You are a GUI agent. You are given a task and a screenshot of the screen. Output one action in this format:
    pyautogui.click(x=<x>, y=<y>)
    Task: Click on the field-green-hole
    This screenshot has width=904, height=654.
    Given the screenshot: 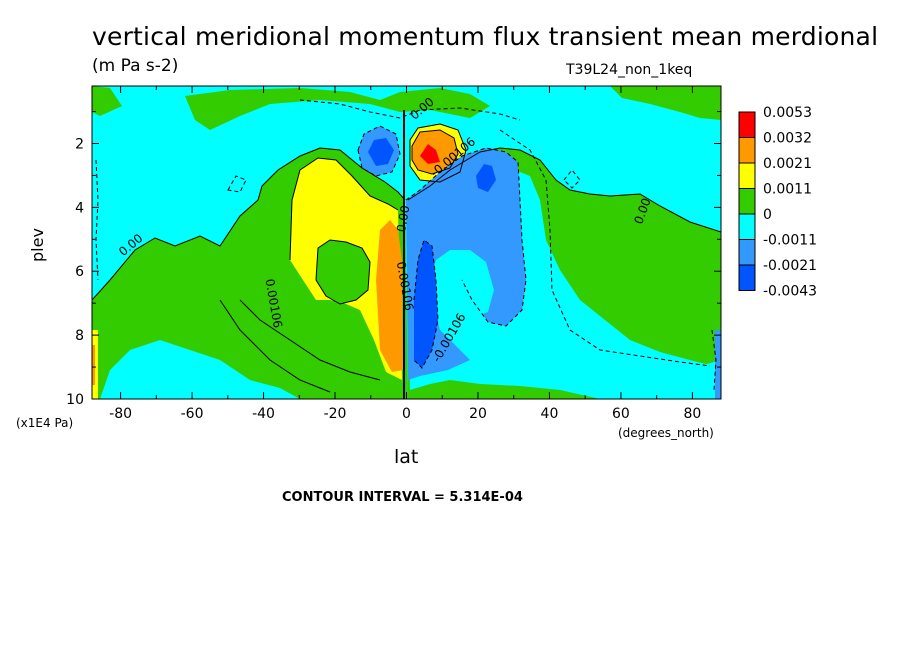 What is the action you would take?
    pyautogui.click(x=343, y=272)
    